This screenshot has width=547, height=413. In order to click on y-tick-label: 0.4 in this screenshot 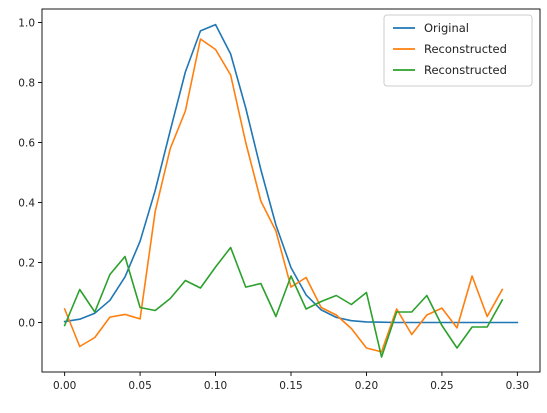, I will do `click(26, 203)`.